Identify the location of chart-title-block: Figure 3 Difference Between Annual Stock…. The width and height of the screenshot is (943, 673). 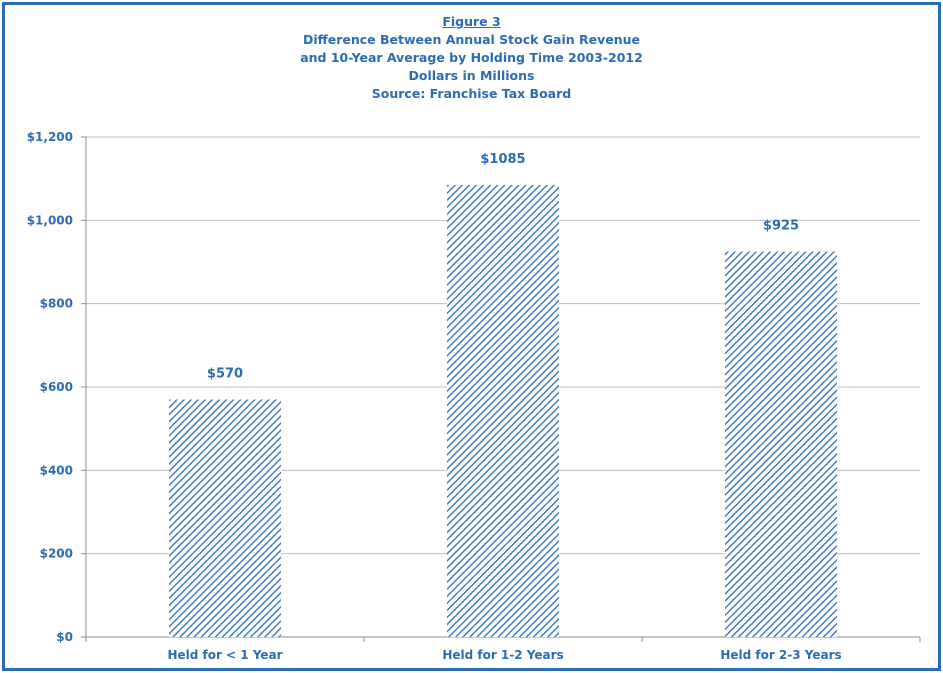
(471, 58).